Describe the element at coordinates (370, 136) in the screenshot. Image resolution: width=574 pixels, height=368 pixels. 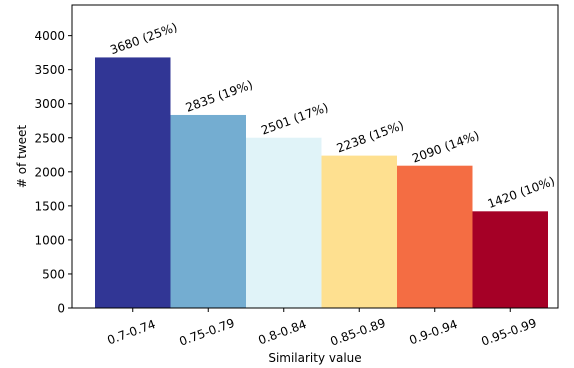
I see `data-label-0.85-0.89: 2238 (15%)` at that location.